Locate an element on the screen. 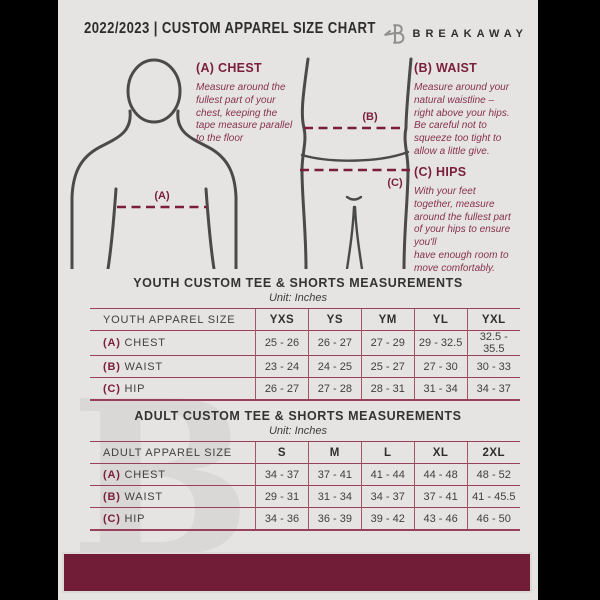 This screenshot has width=600, height=600. column-header: XL is located at coordinates (440, 452).